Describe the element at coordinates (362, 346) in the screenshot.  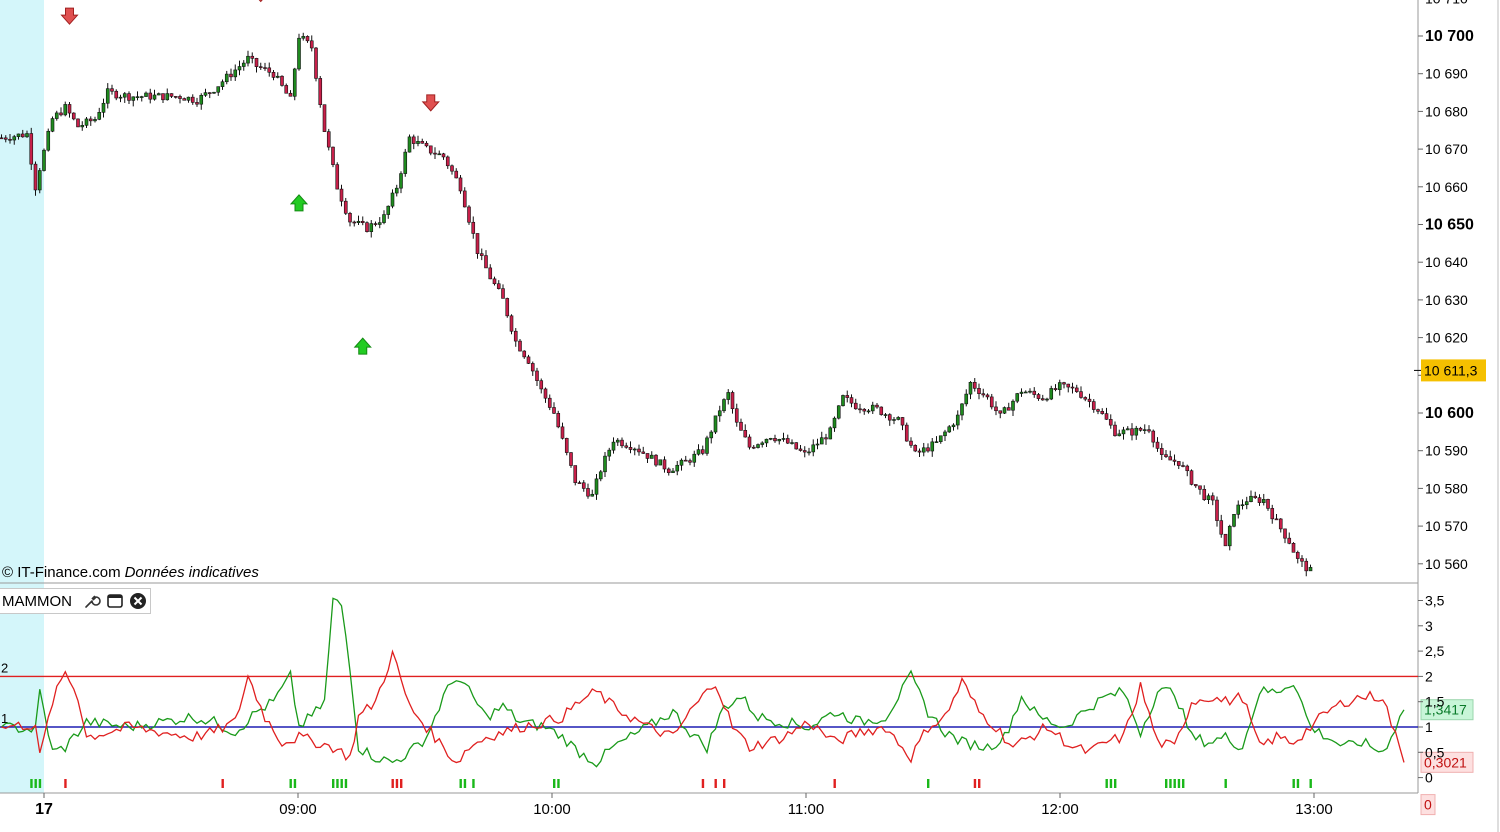
I see `buy-arrow-icon` at that location.